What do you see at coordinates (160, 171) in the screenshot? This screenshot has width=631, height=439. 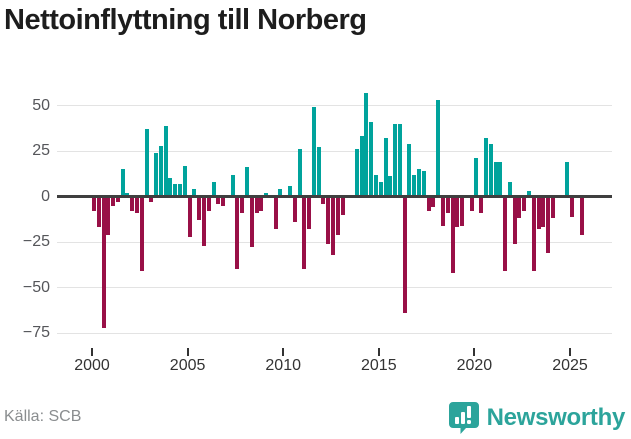 I see `bar-2003Q3` at bounding box center [160, 171].